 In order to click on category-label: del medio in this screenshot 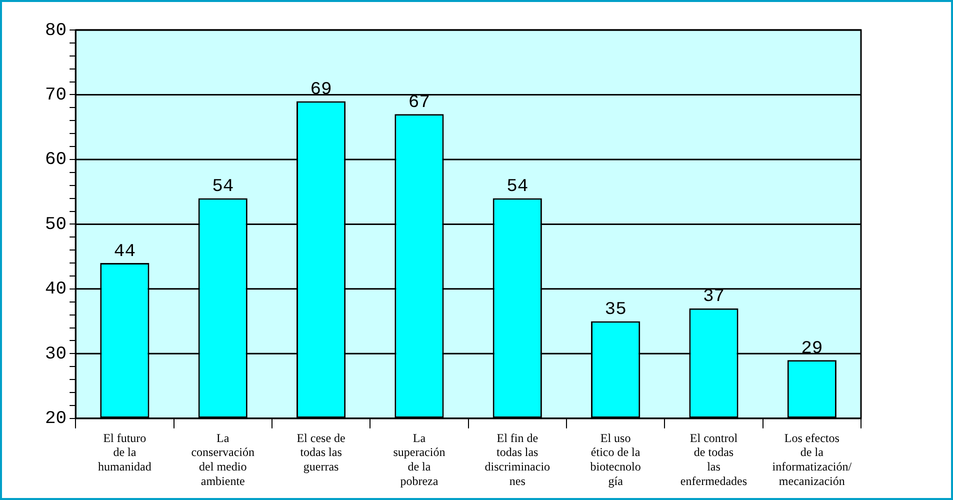, I will do `click(223, 467)`.